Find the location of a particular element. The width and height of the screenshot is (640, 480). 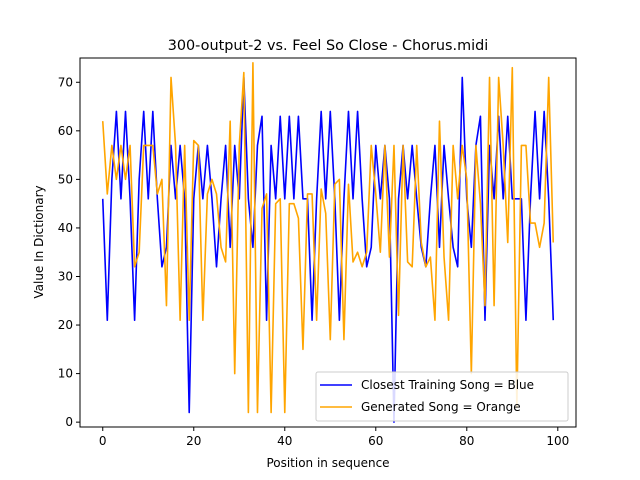

x-tick-label: 0 is located at coordinates (103, 441).